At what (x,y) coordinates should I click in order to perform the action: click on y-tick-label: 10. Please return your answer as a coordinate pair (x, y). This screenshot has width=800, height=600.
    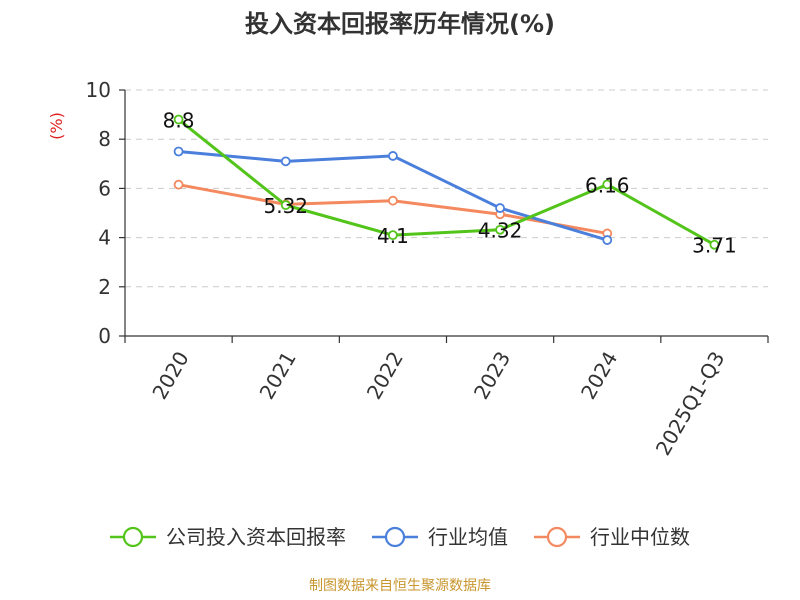
    Looking at the image, I should click on (98, 90).